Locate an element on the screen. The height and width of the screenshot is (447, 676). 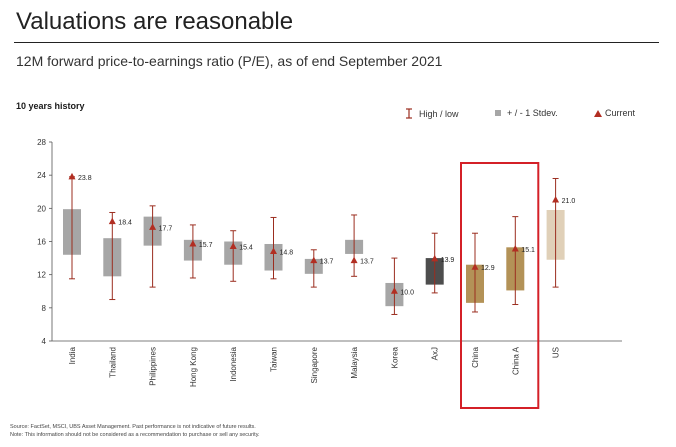
current-value-label: 18.4 is located at coordinates (125, 223).